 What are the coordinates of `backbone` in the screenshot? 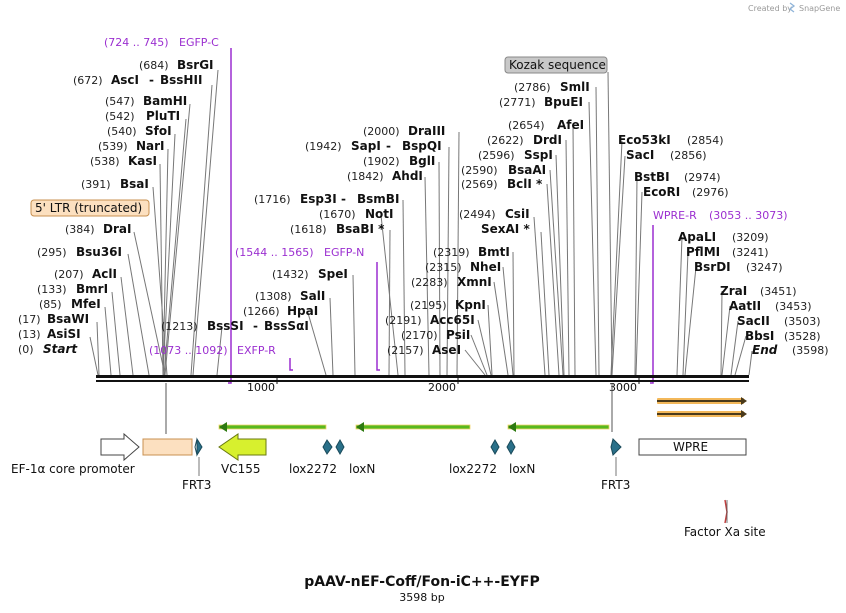 It's located at (422, 379).